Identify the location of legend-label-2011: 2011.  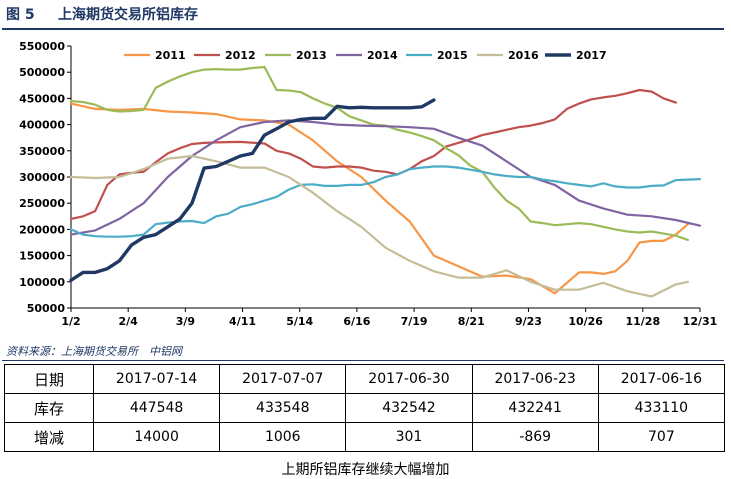
(170, 55).